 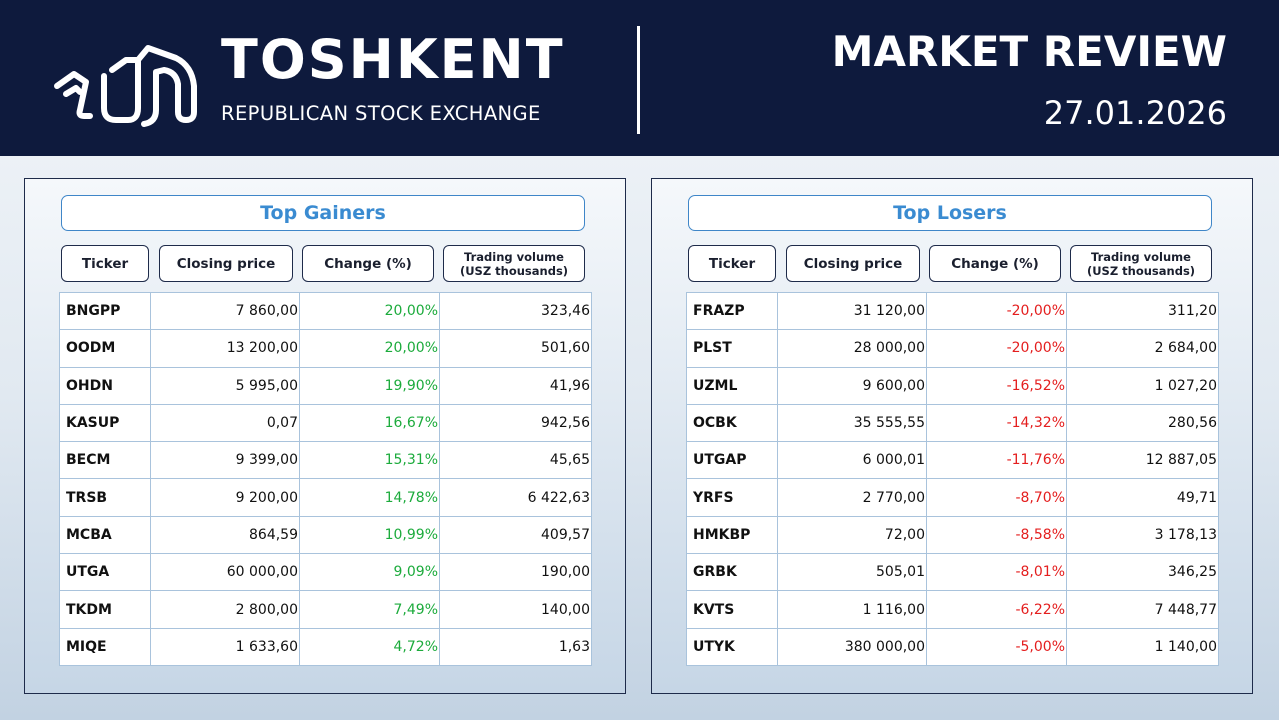 What do you see at coordinates (732, 646) in the screenshot?
I see `ticker-cell: UTYK` at bounding box center [732, 646].